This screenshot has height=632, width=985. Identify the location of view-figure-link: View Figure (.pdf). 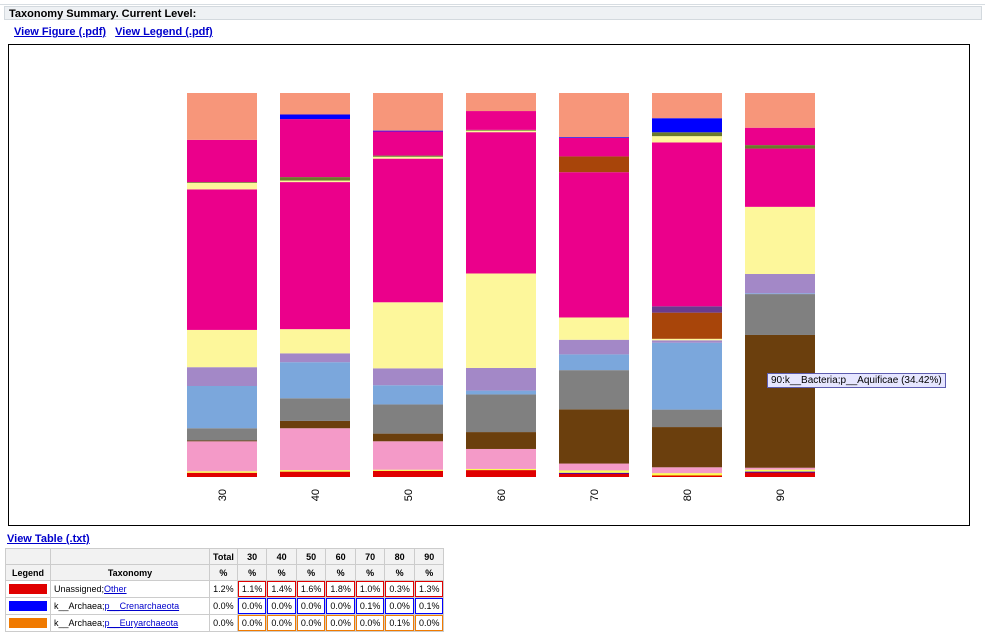
(60, 32).